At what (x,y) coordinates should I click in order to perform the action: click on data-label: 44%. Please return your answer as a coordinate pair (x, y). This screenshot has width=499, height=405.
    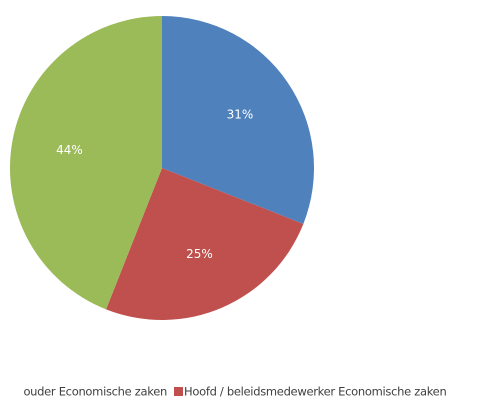
    Looking at the image, I should click on (69, 150).